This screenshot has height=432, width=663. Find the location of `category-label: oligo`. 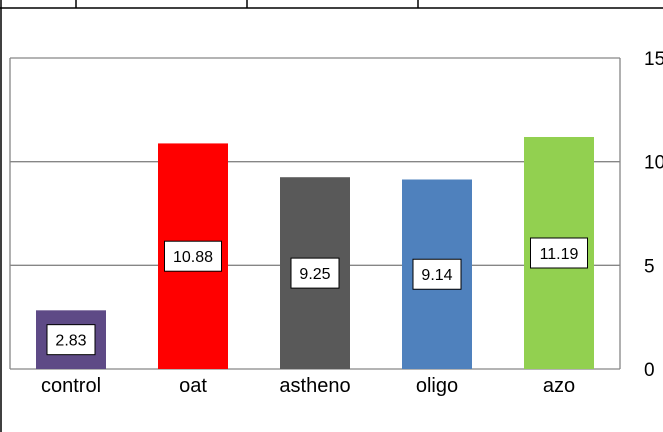

category-label: oligo is located at coordinates (437, 386).